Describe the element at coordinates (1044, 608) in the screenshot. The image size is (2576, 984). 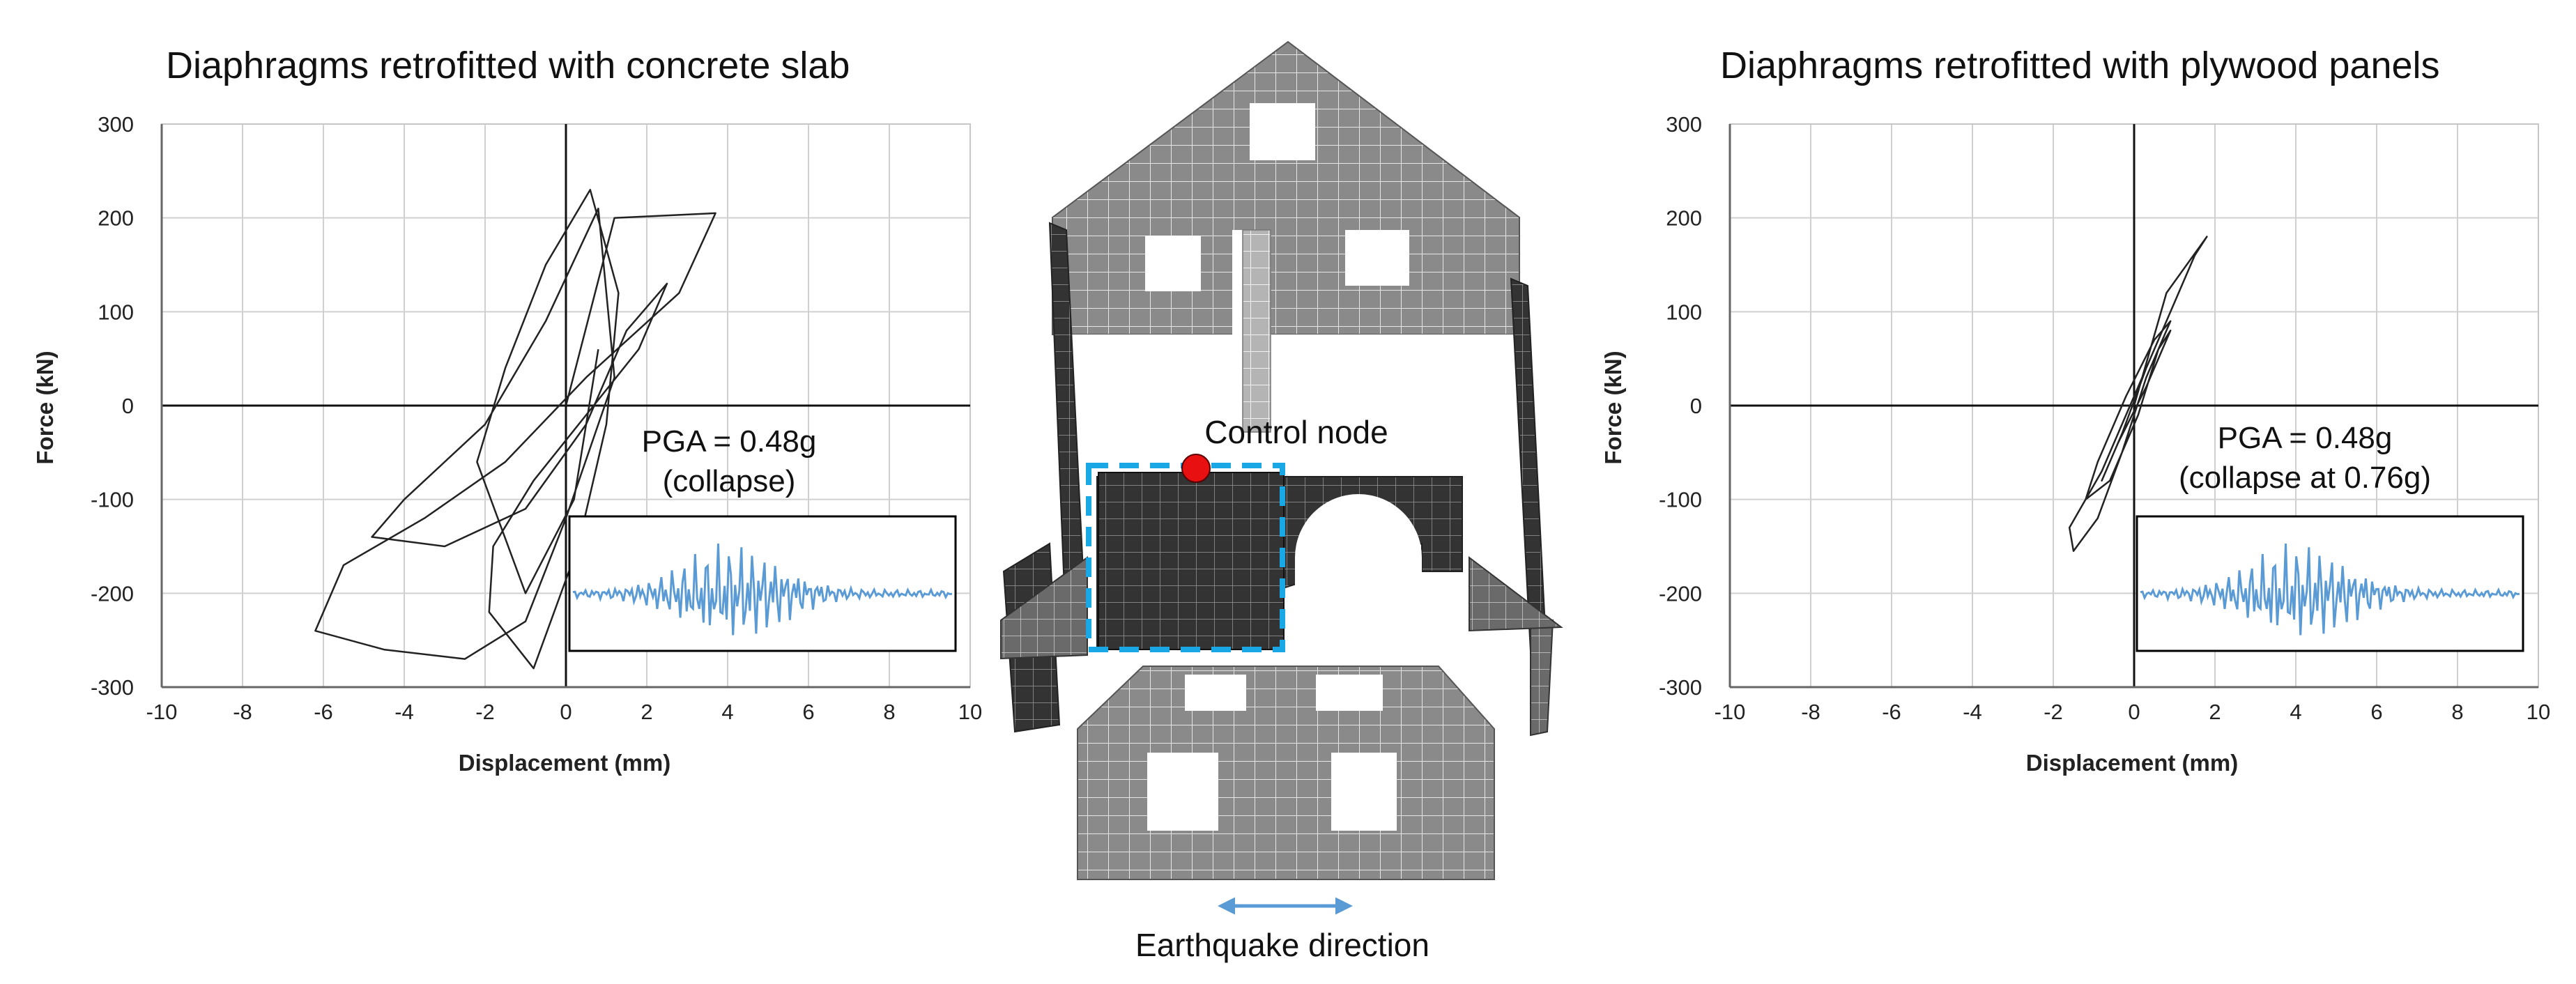
I see `left-wing` at that location.